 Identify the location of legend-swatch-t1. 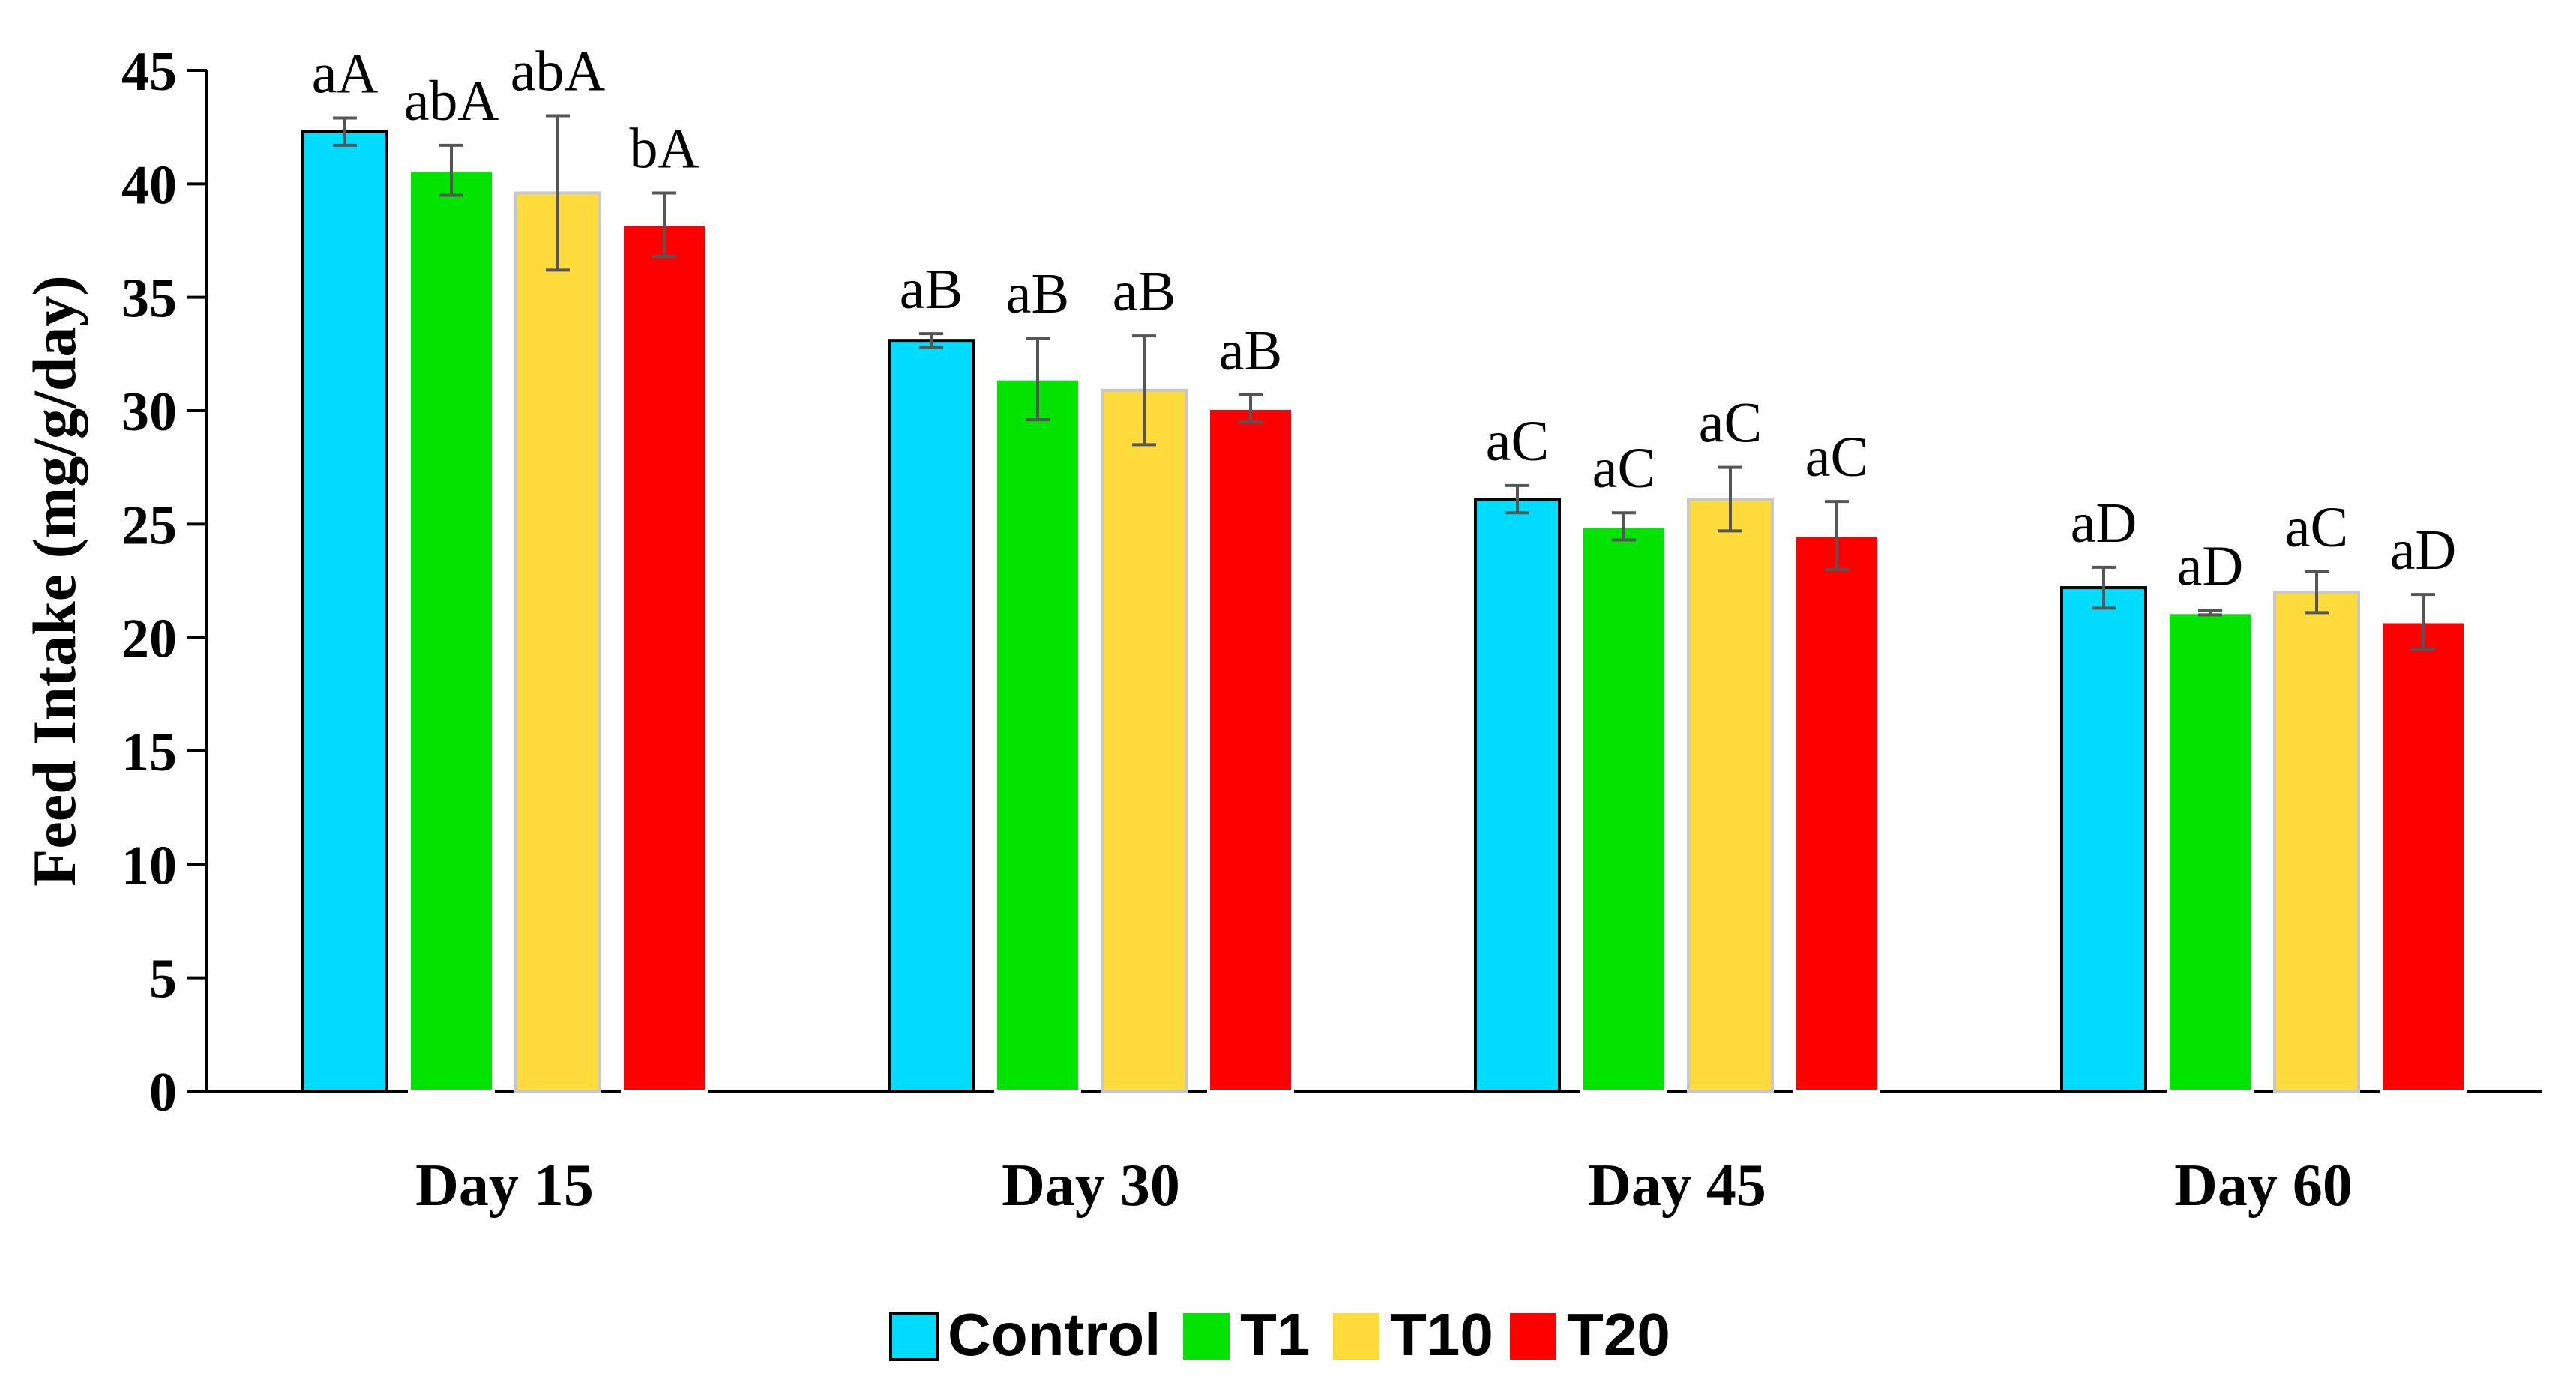
(1206, 1336).